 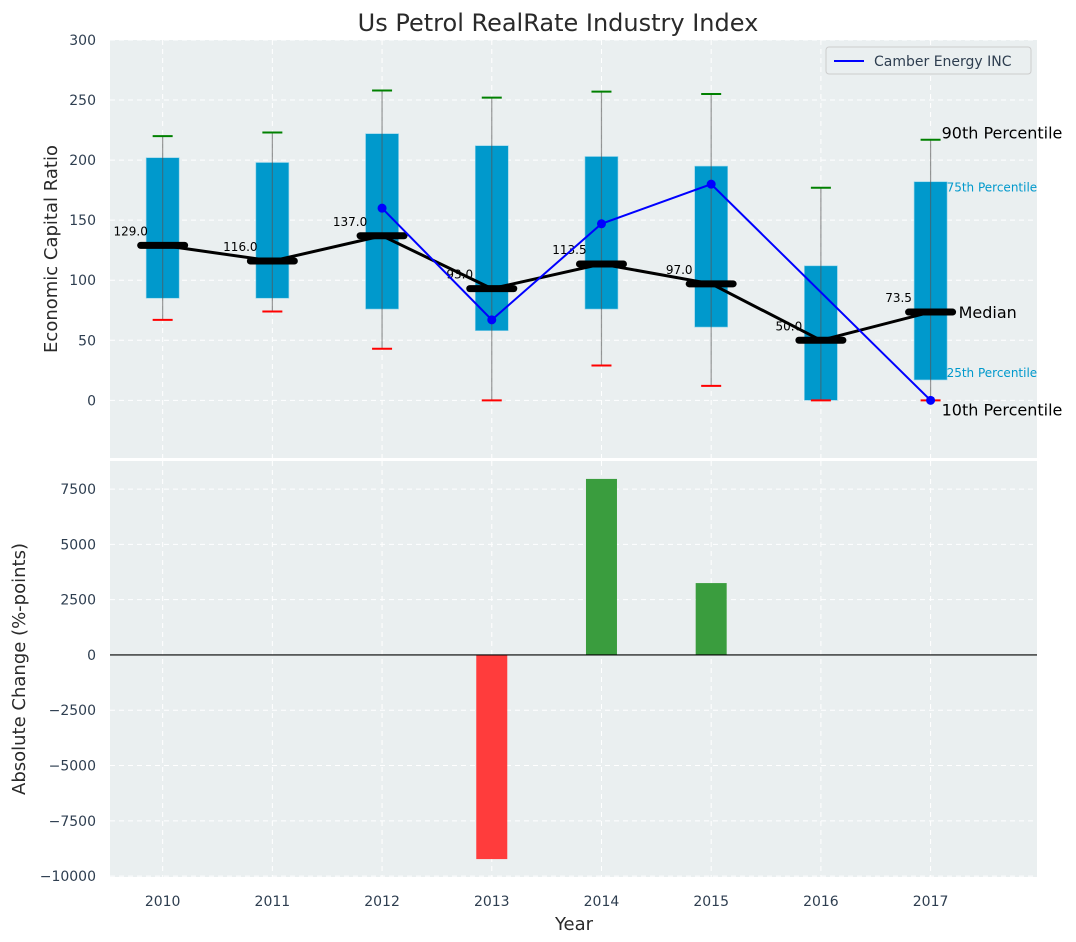 I want to click on y-axis-label-top: Economic Capital Ratio, so click(x=51, y=249).